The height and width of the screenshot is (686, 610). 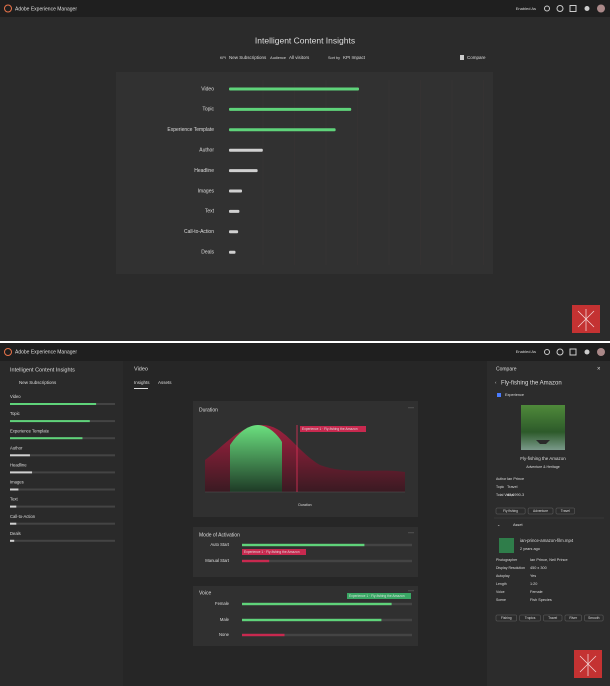 What do you see at coordinates (18, 465) in the screenshot?
I see `sidebar-item: Headline` at bounding box center [18, 465].